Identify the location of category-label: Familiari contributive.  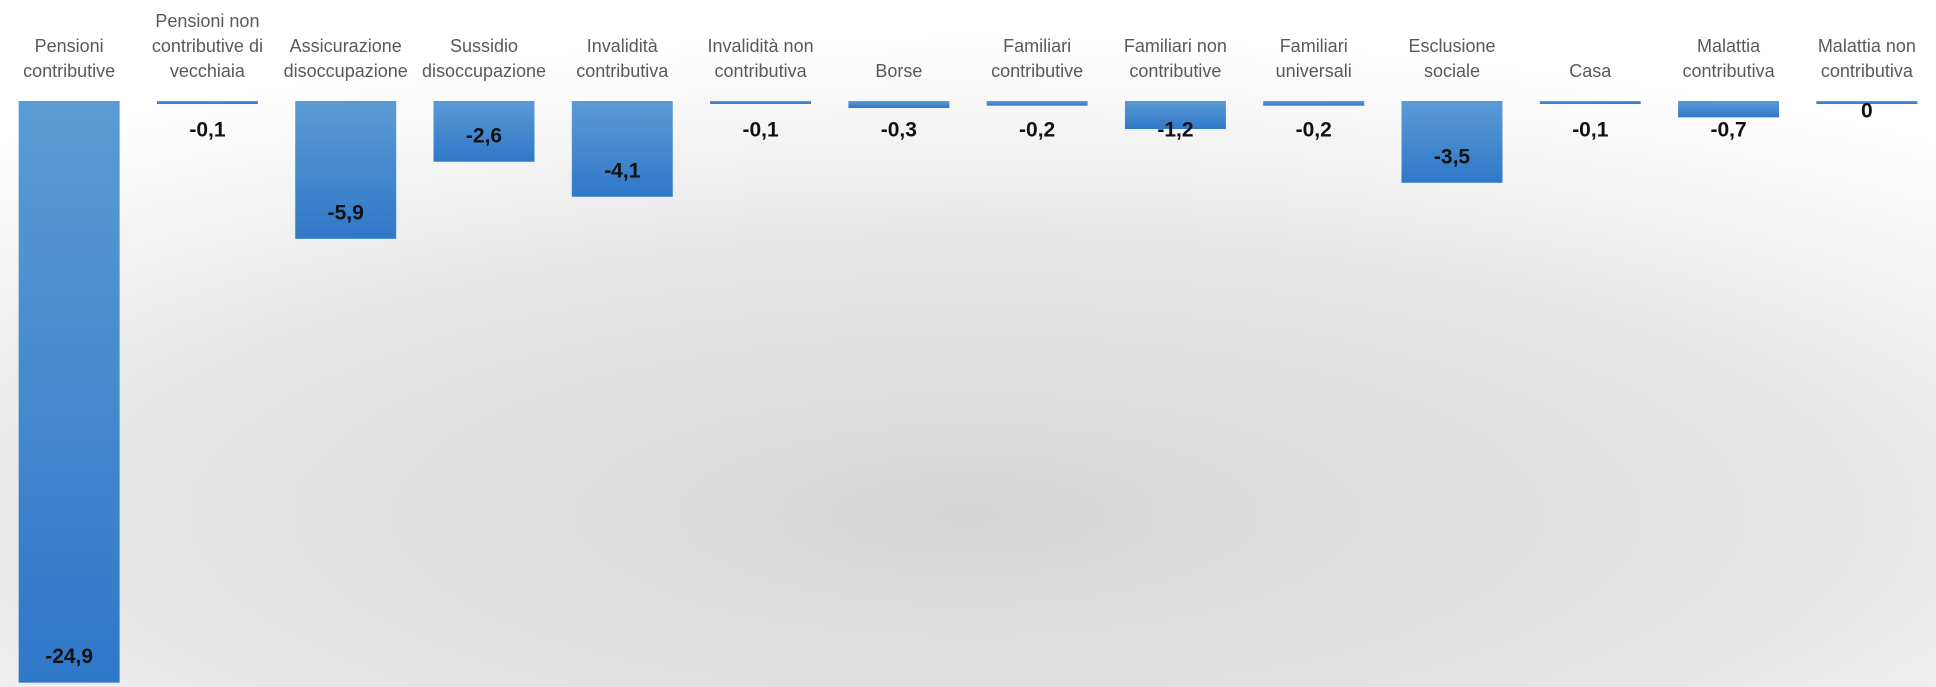
(1037, 58).